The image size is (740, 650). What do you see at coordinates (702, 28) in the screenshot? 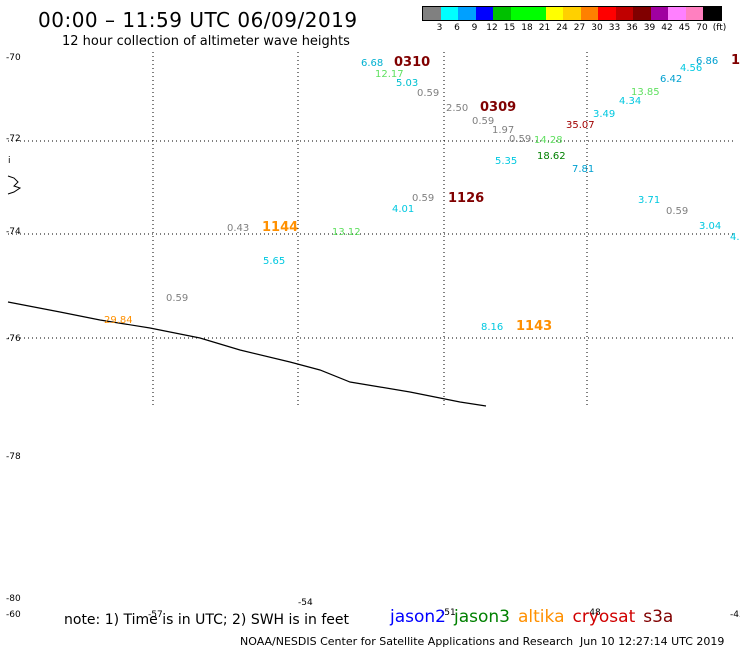
I see `legend-label: 70` at bounding box center [702, 28].